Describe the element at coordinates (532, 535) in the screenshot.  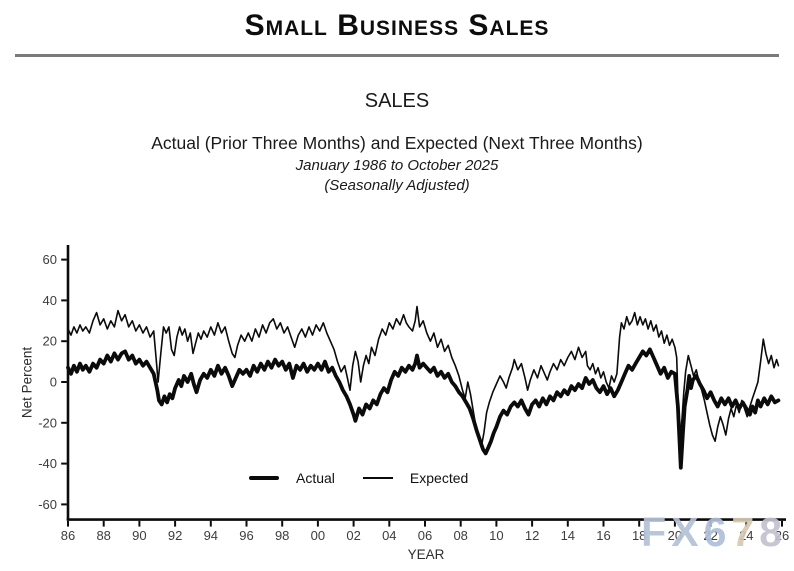
I see `x-tick-label: 12` at that location.